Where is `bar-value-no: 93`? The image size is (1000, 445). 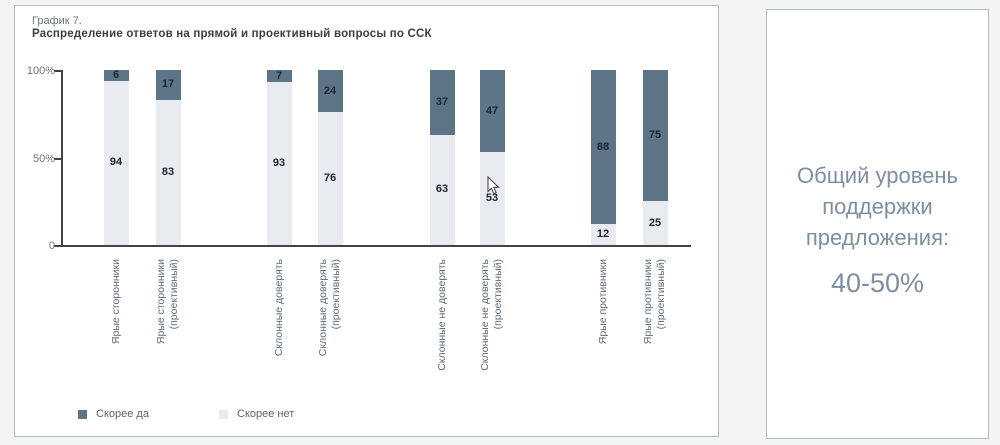 bar-value-no: 93 is located at coordinates (279, 163).